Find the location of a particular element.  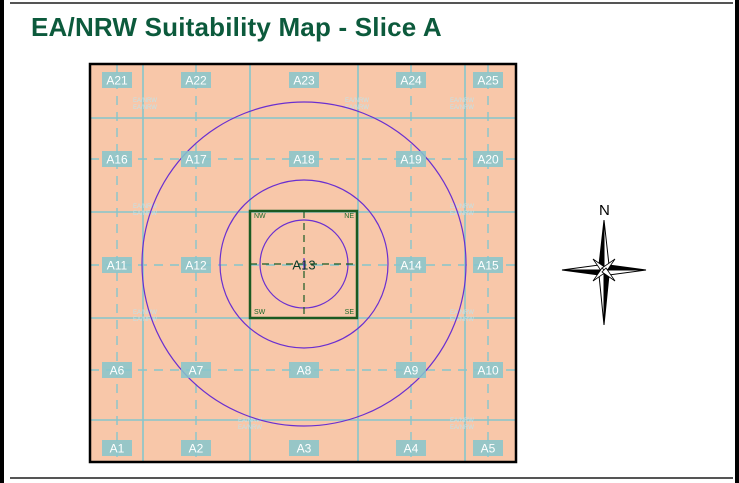

cell-label-a7: A7 is located at coordinates (196, 371).